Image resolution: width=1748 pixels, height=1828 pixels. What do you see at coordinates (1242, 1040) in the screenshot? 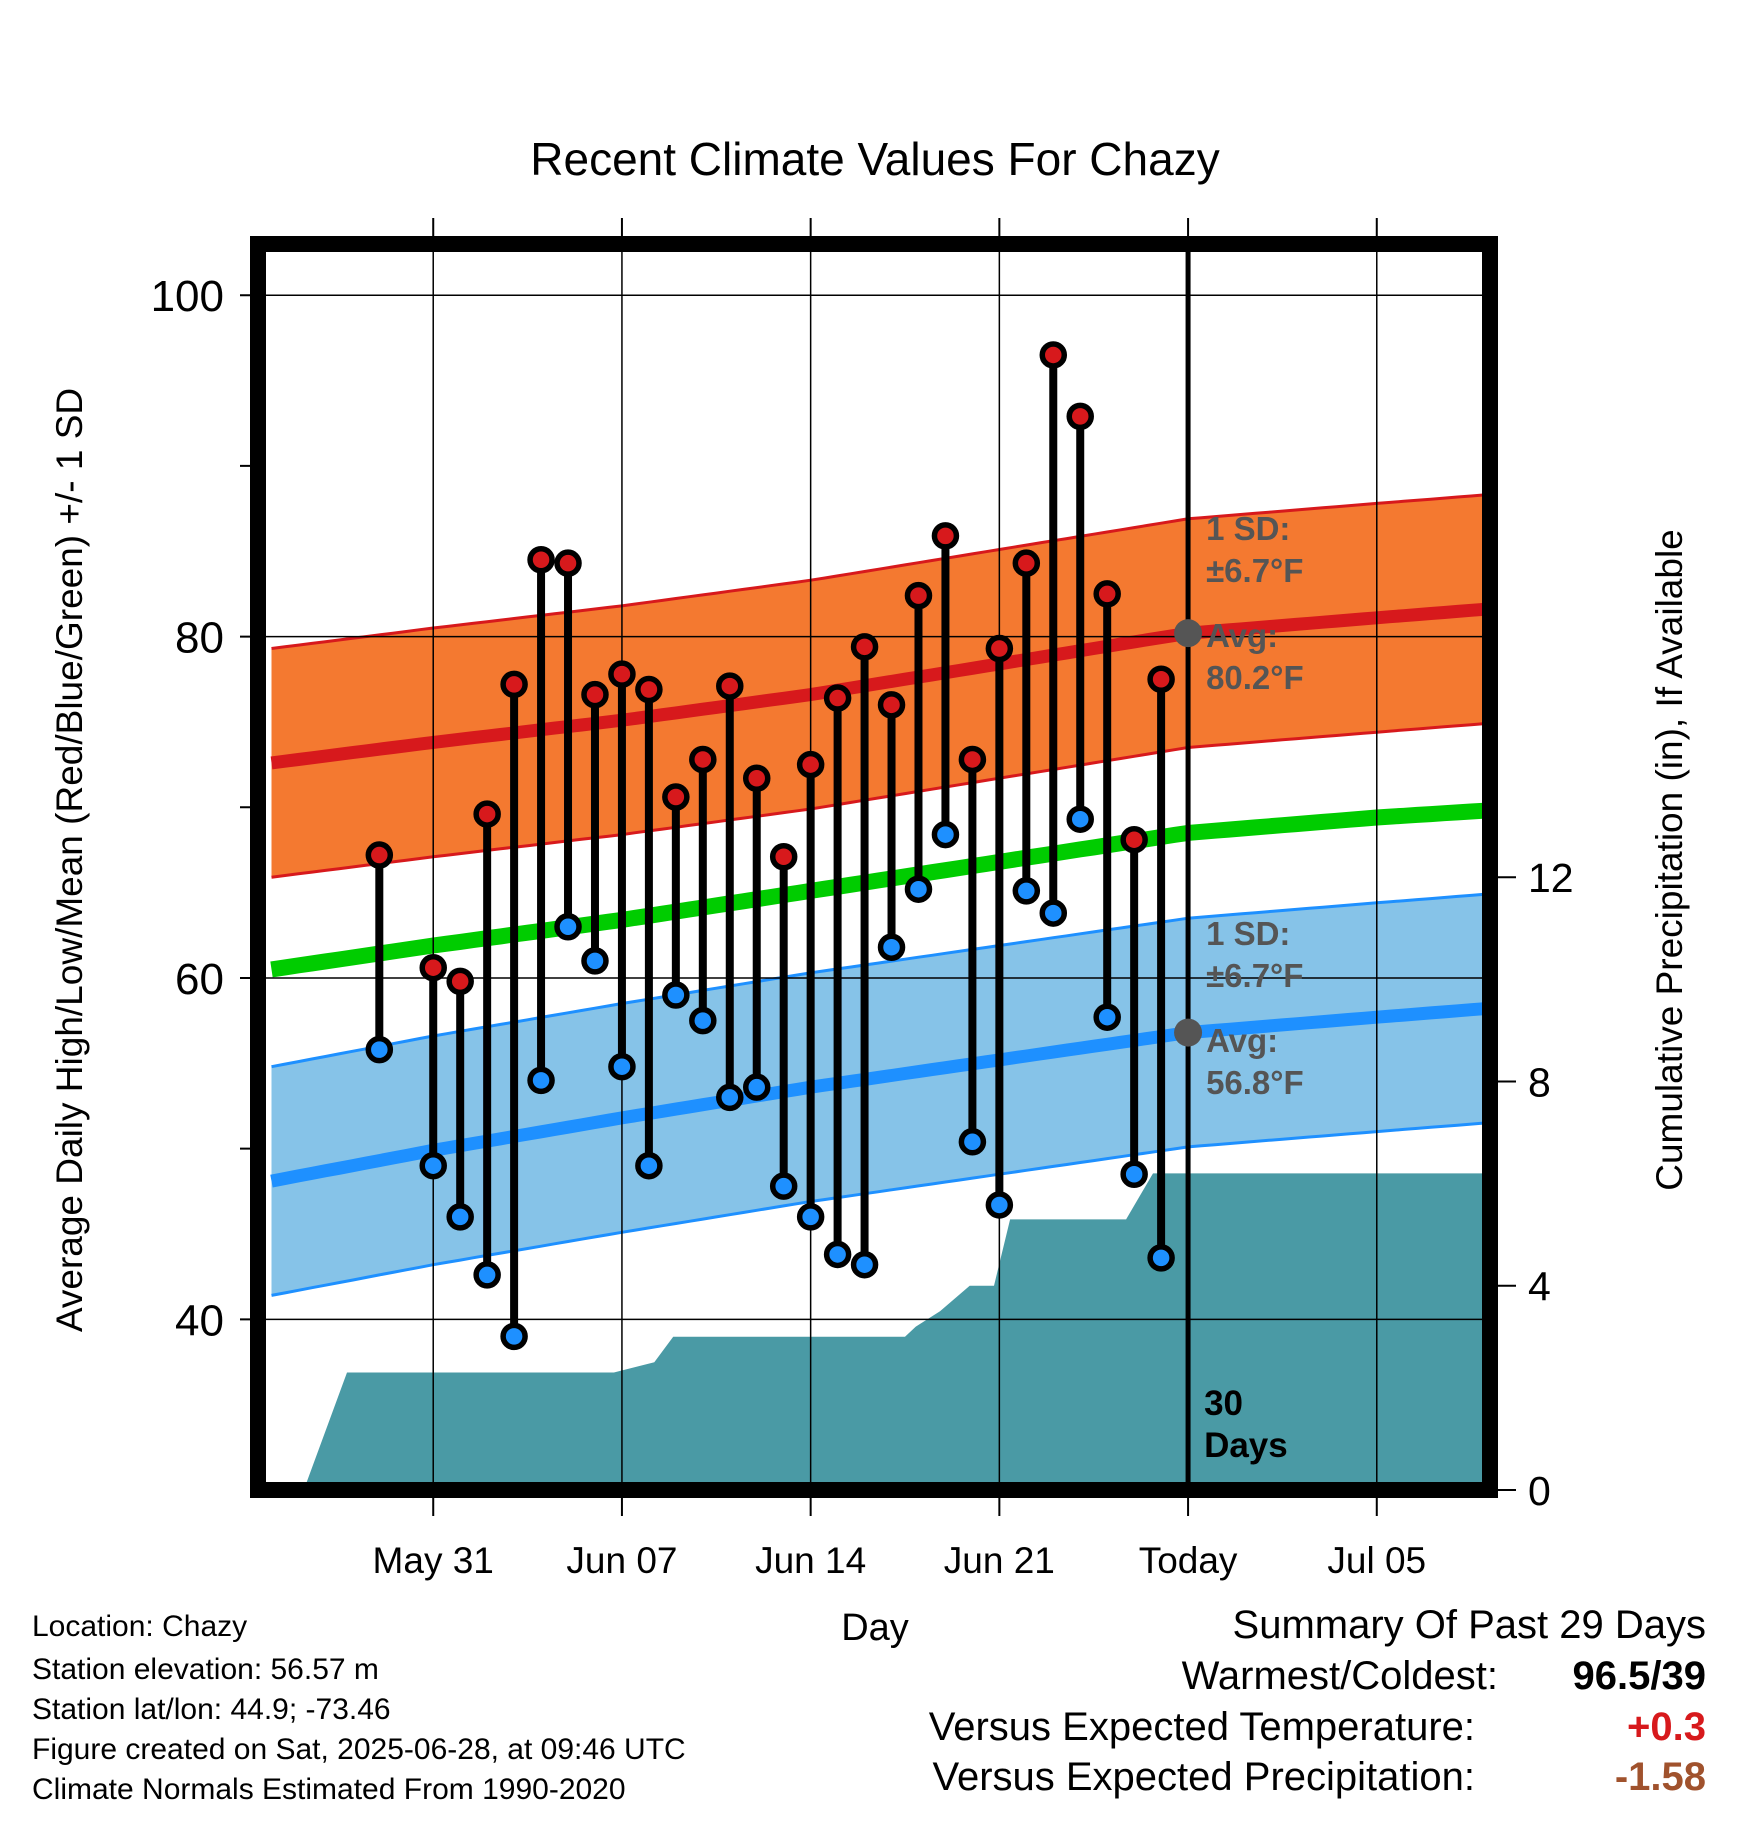
I see `low-avg-label: Avg:` at bounding box center [1242, 1040].